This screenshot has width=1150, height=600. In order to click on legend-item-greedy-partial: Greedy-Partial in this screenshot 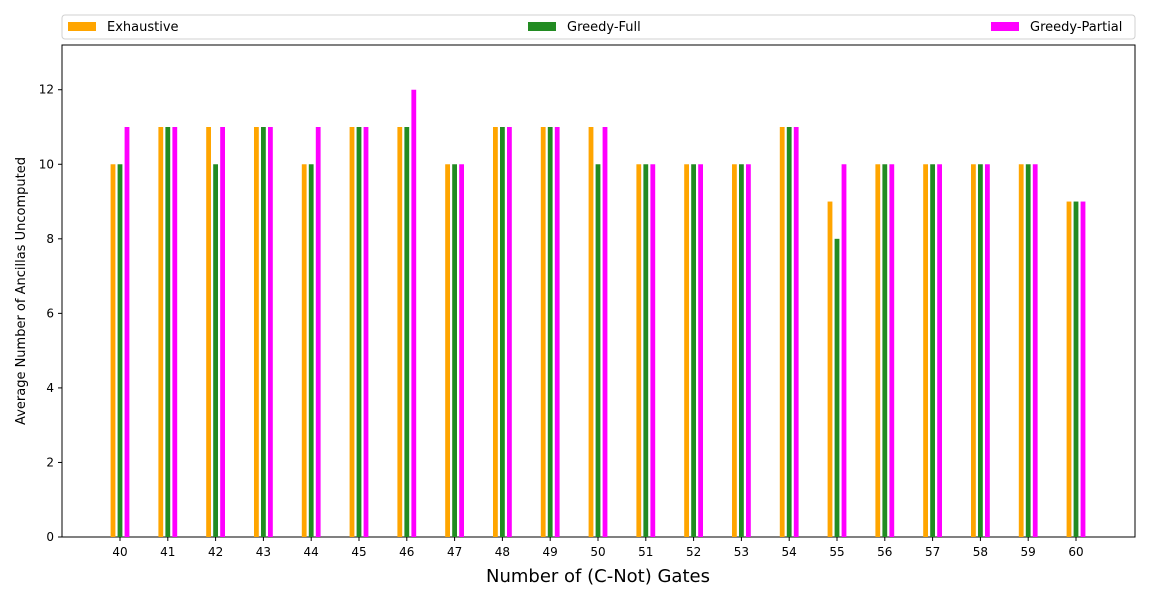, I will do `click(1056, 27)`.